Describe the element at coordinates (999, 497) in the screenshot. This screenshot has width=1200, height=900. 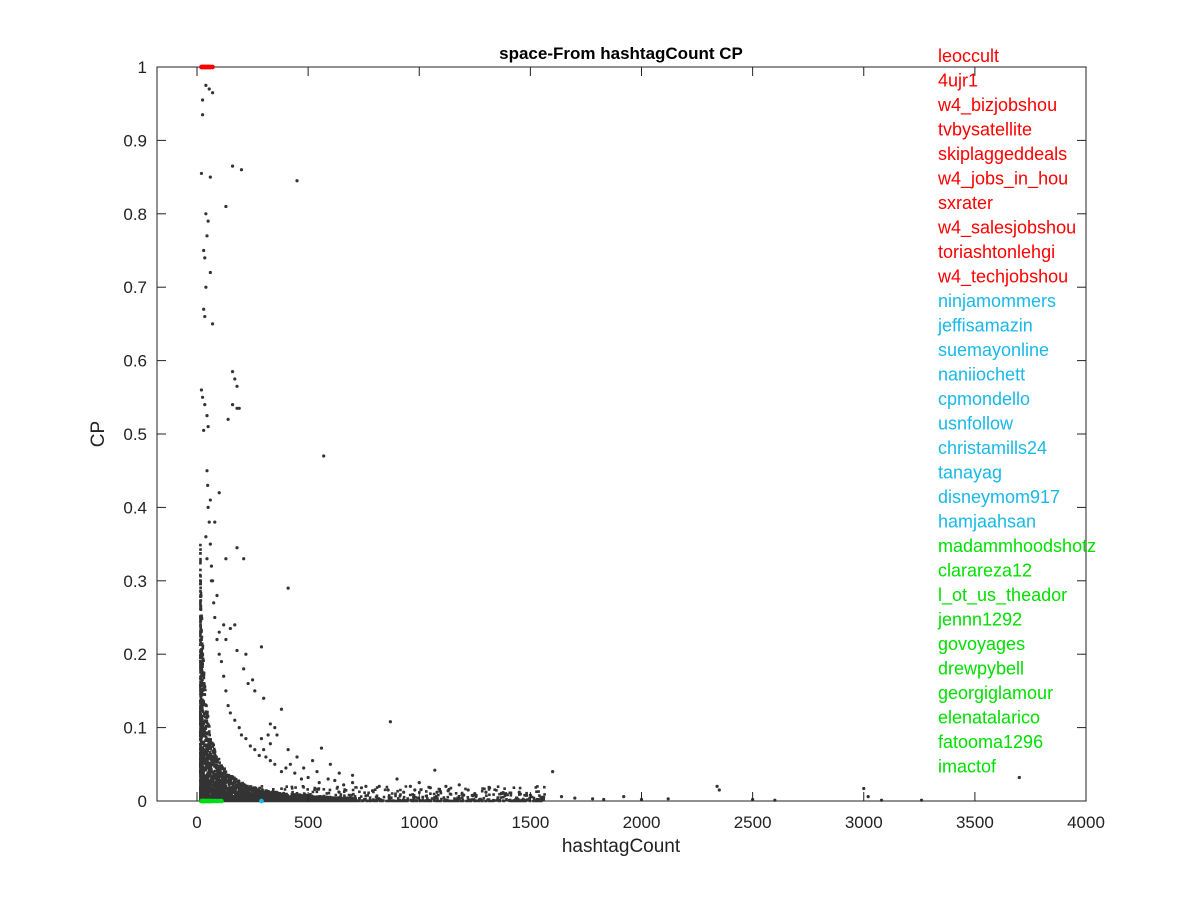
I see `user-label: disneymom917` at that location.